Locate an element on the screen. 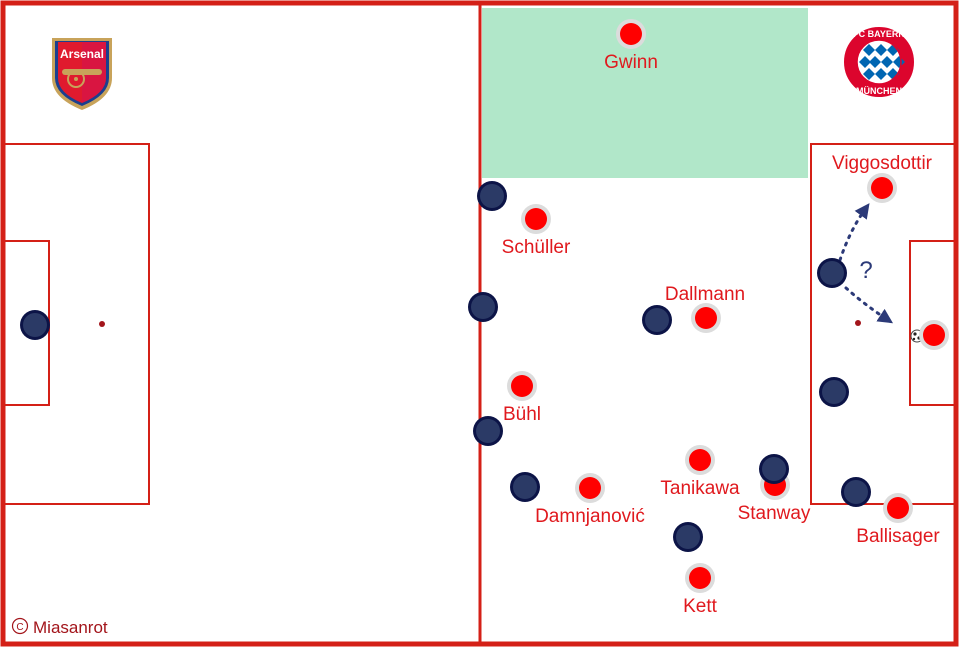 Image resolution: width=961 pixels, height=650 pixels. player-name-label: Kett is located at coordinates (700, 606).